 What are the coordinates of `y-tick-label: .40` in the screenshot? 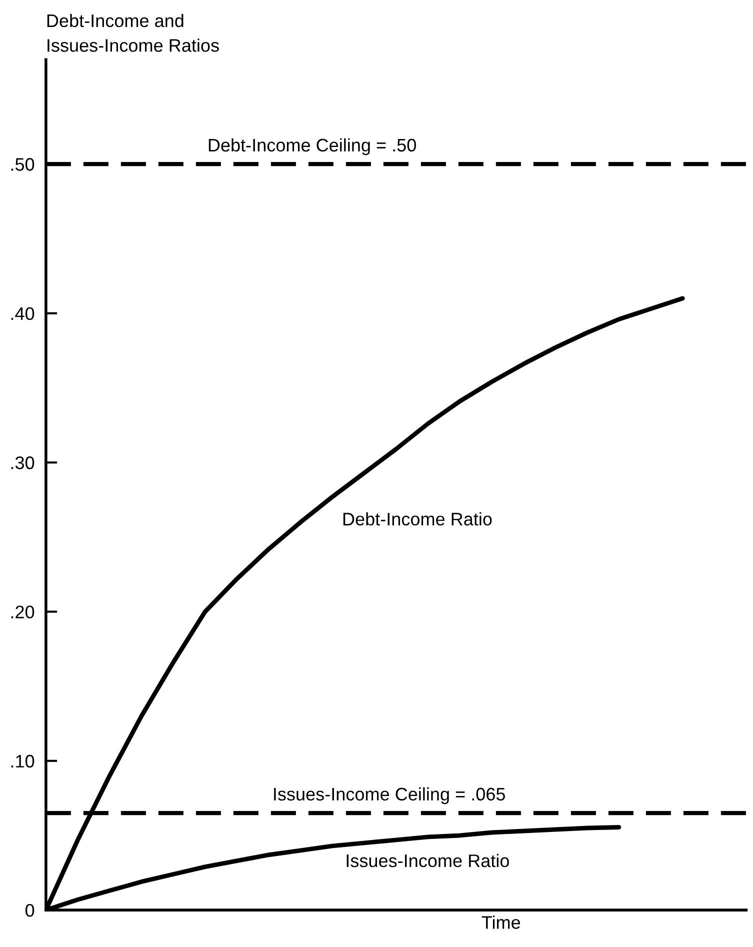 It's located at (22, 313).